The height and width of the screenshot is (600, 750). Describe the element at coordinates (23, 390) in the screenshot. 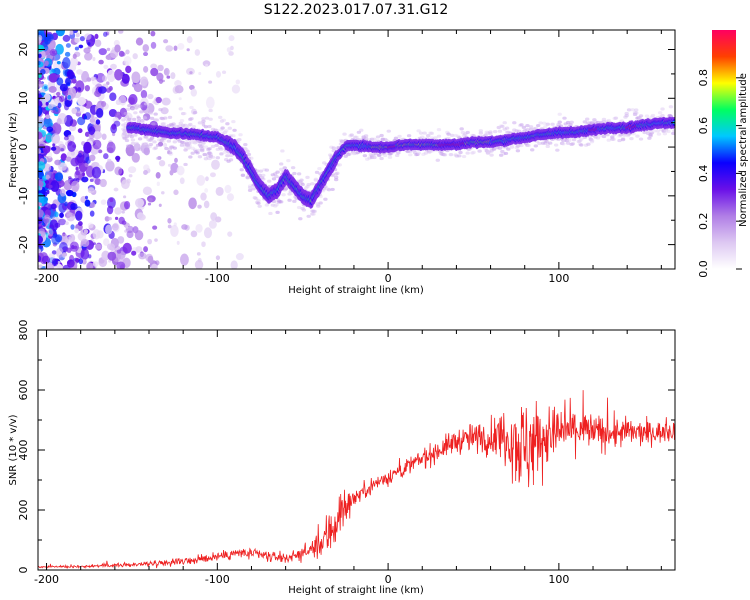

I see `y-tick-label: 600` at that location.